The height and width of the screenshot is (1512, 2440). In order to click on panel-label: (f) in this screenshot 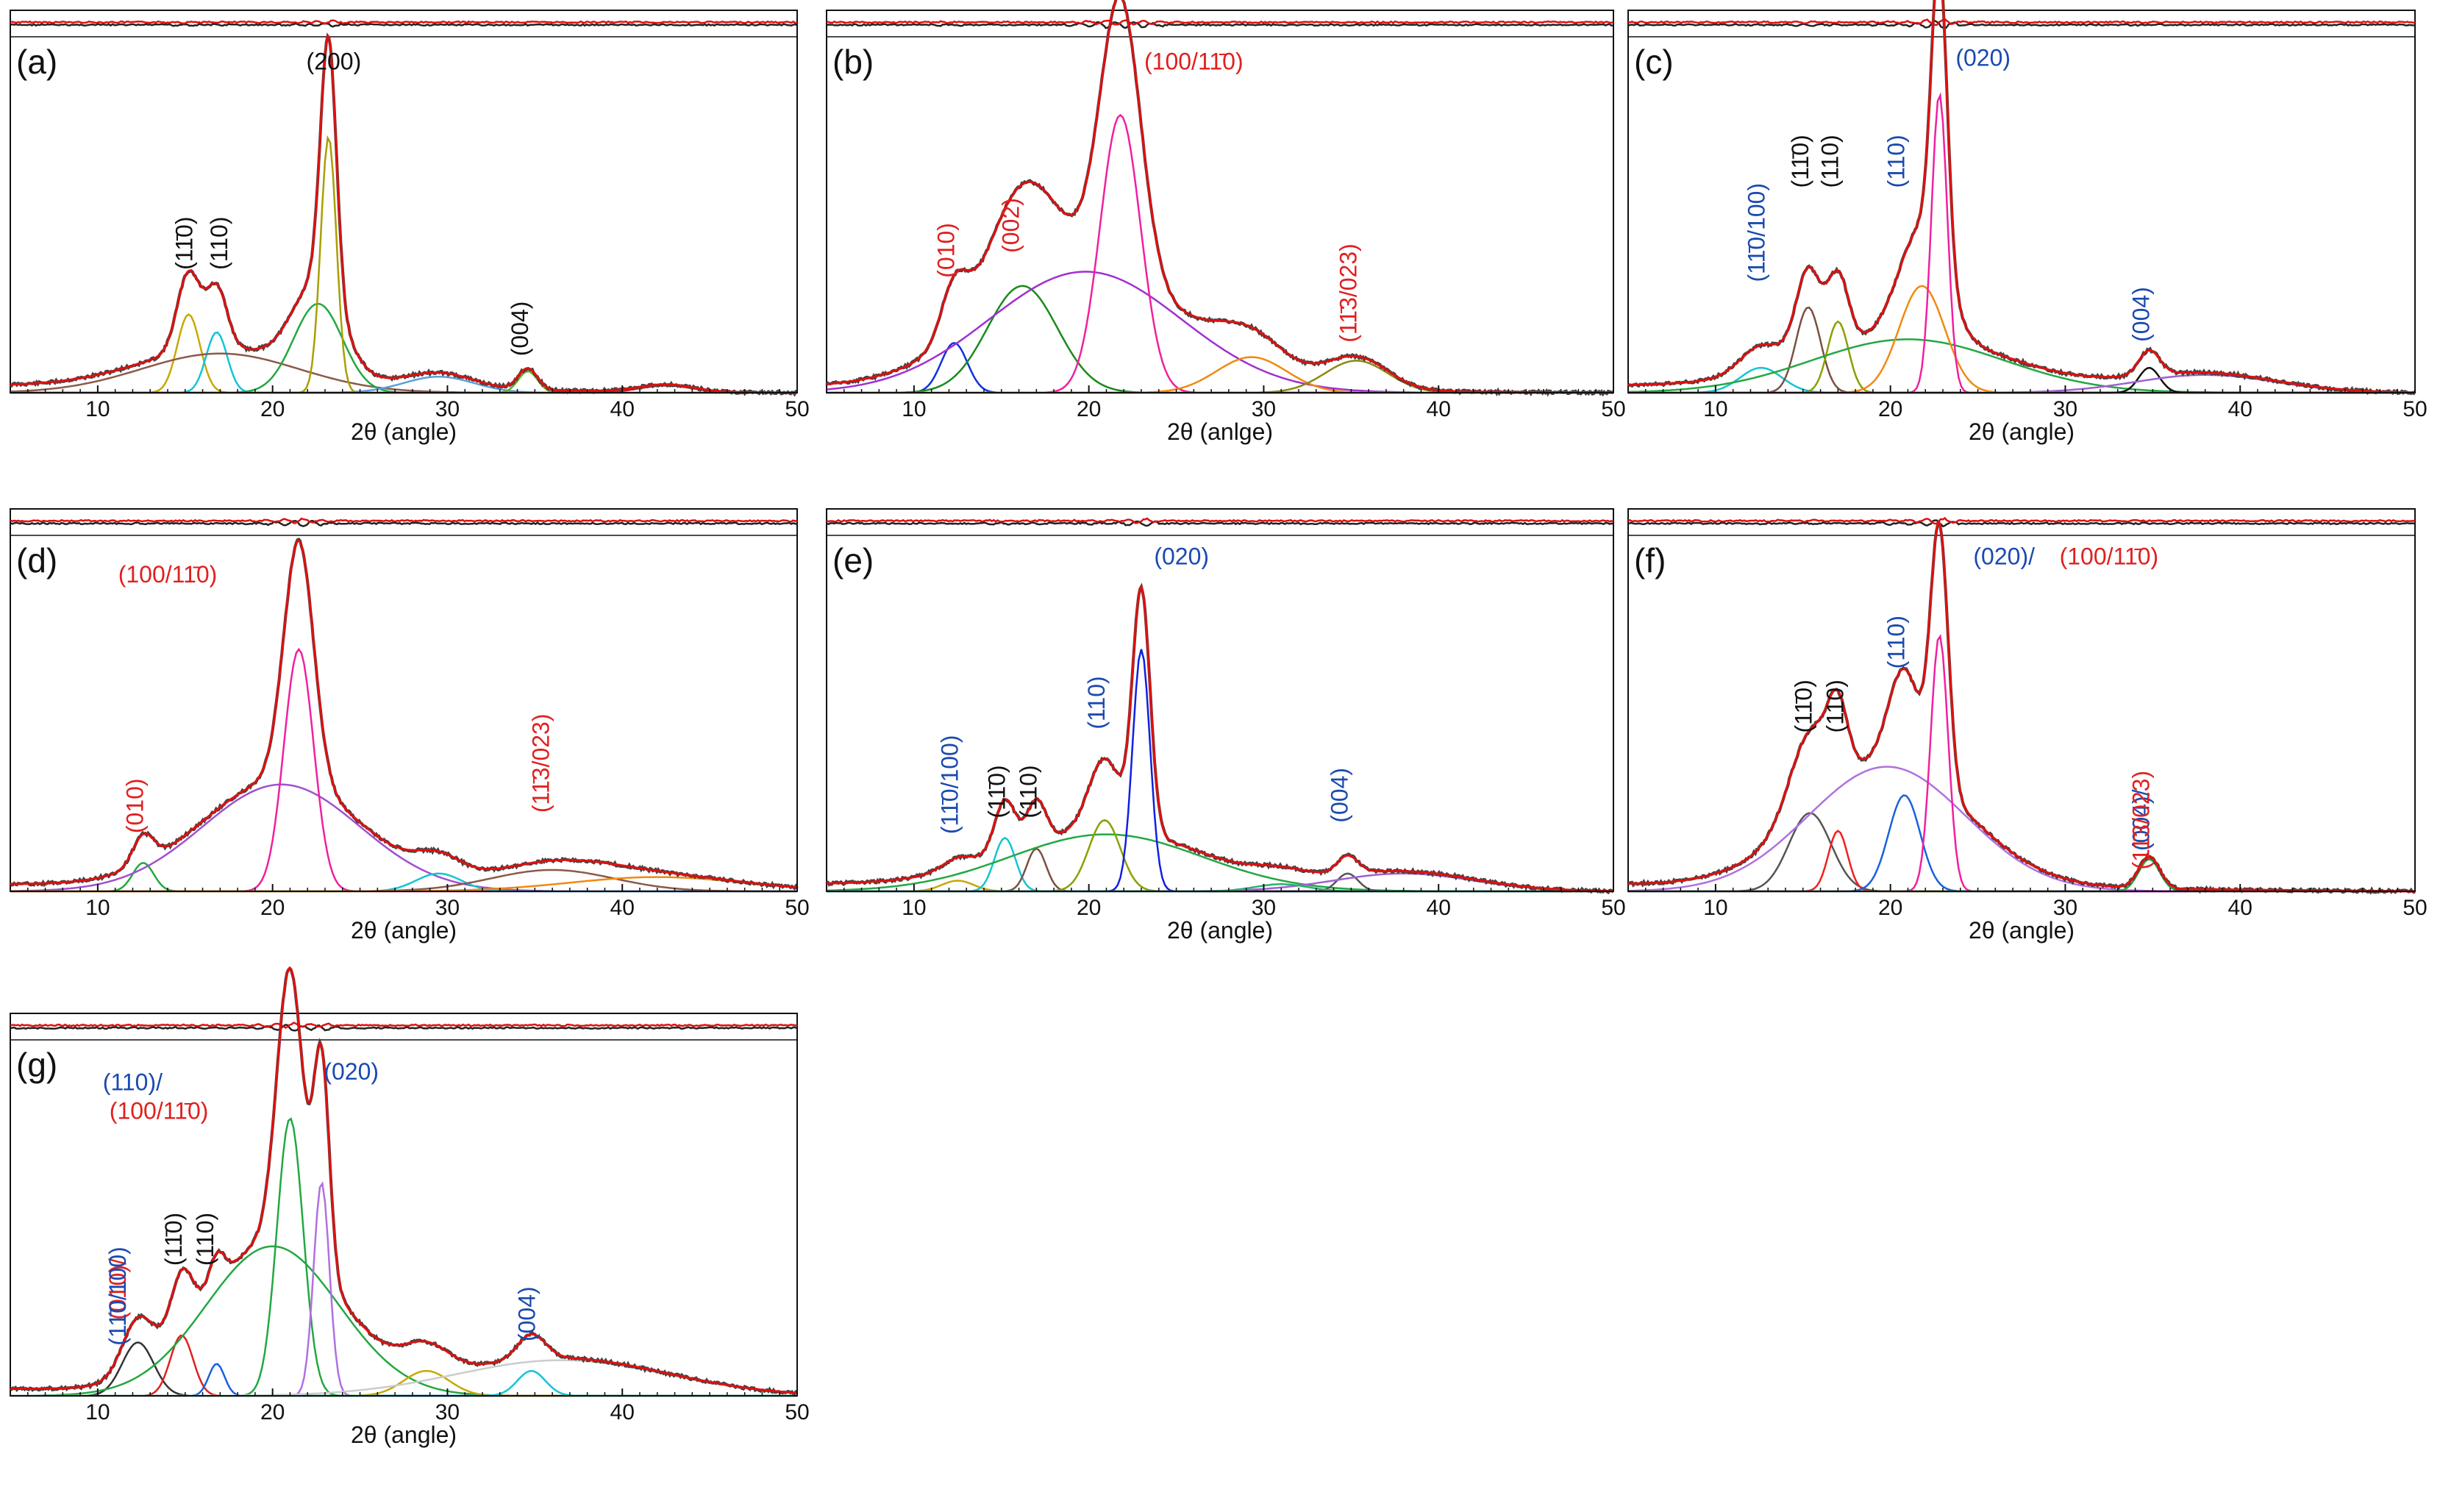, I will do `click(1650, 561)`.